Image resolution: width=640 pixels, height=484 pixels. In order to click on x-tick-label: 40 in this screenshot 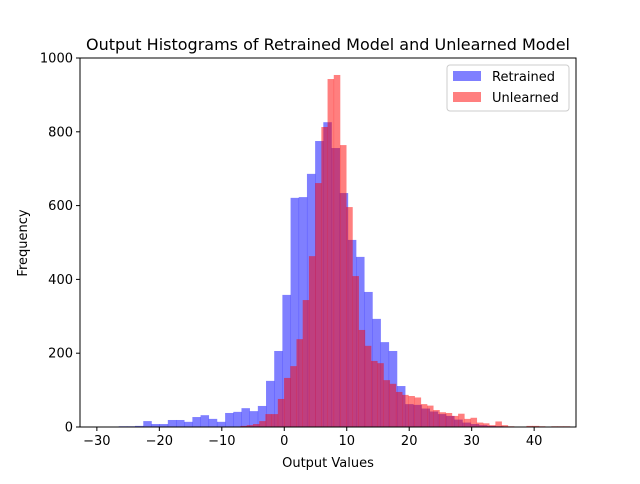, I will do `click(534, 441)`.